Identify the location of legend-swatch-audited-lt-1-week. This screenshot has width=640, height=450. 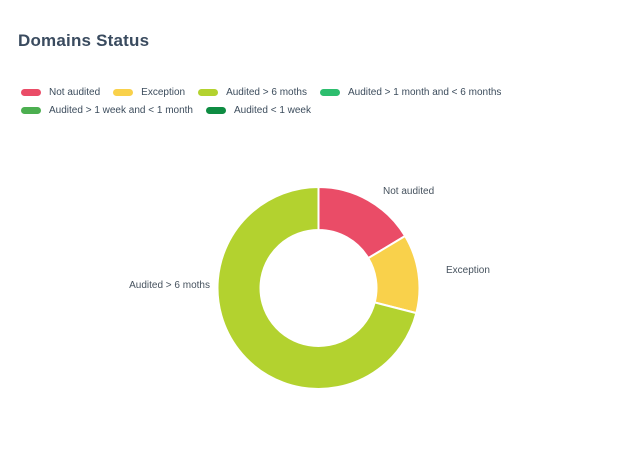
(216, 110).